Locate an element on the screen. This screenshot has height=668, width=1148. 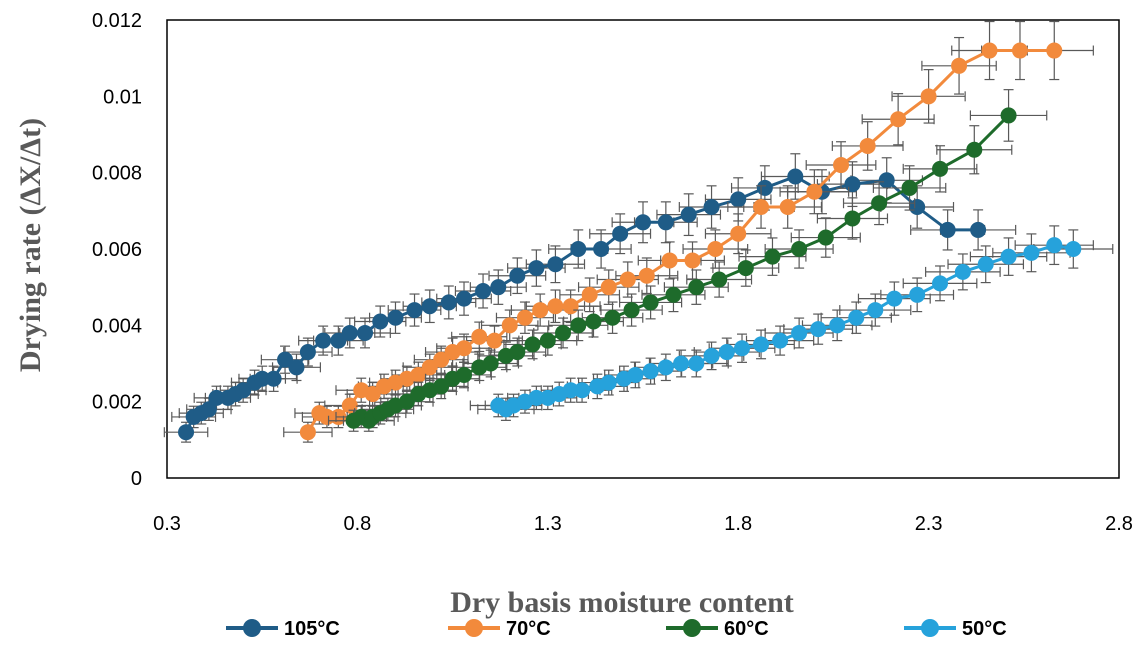
legend-label: 105°C is located at coordinates (312, 629).